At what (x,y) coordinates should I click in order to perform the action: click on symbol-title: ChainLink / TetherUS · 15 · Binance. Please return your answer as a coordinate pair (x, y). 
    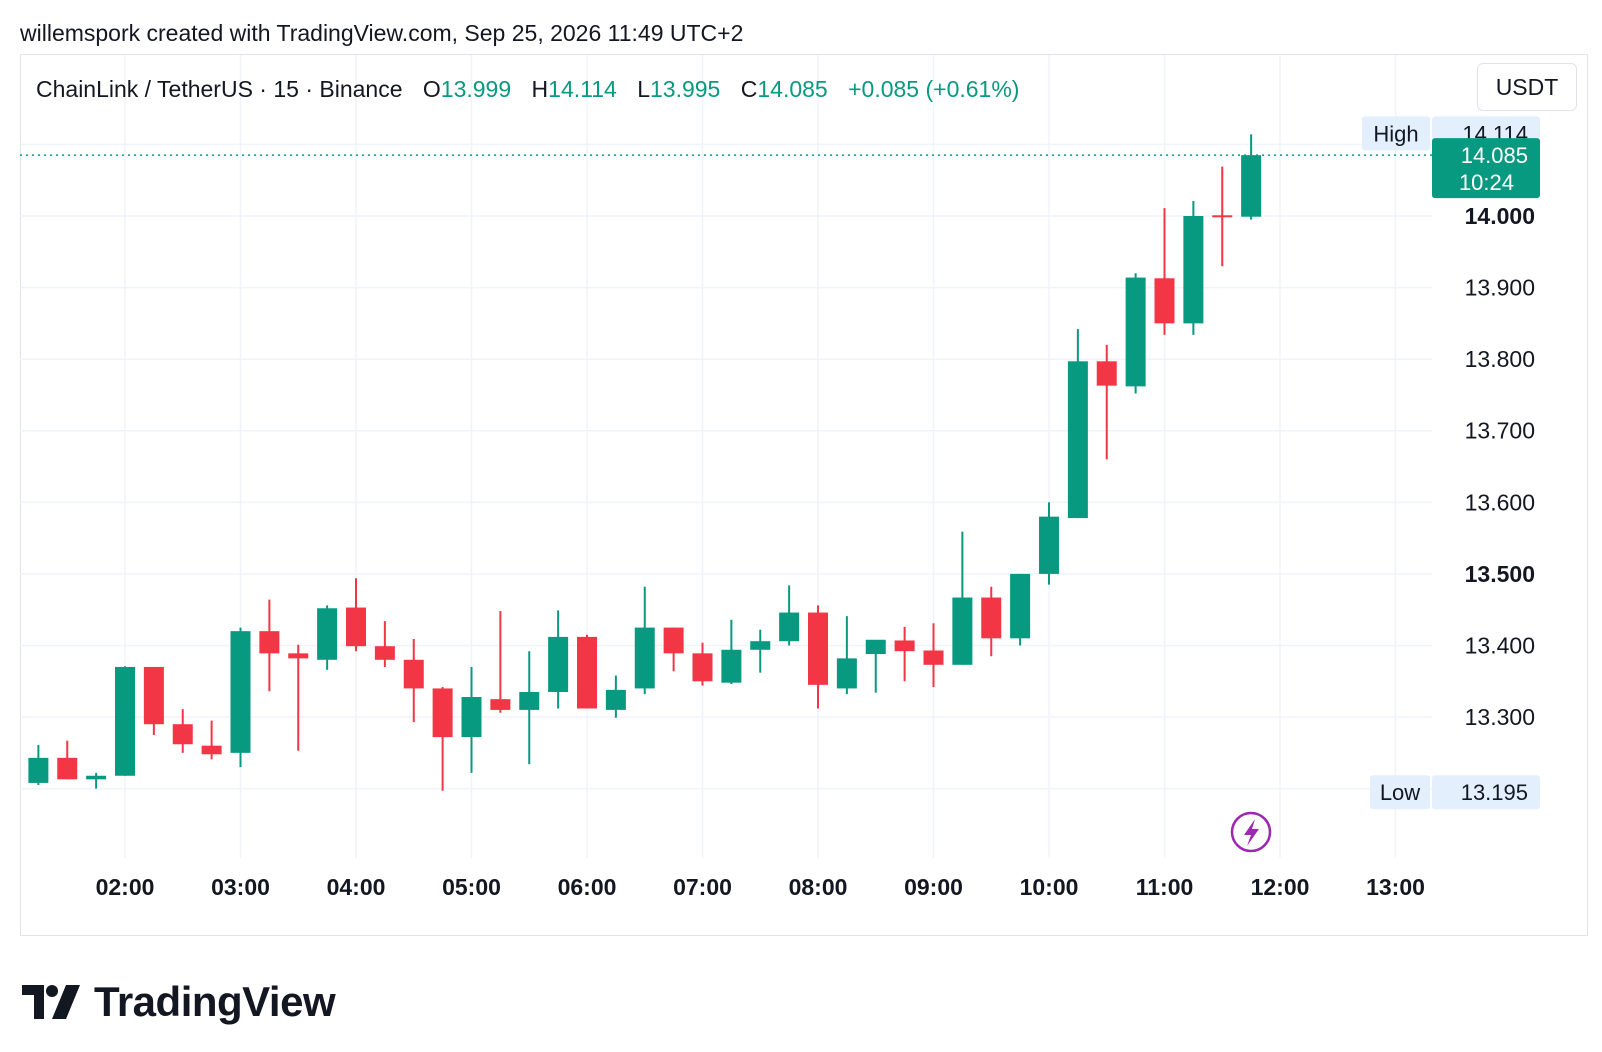
    Looking at the image, I should click on (219, 89).